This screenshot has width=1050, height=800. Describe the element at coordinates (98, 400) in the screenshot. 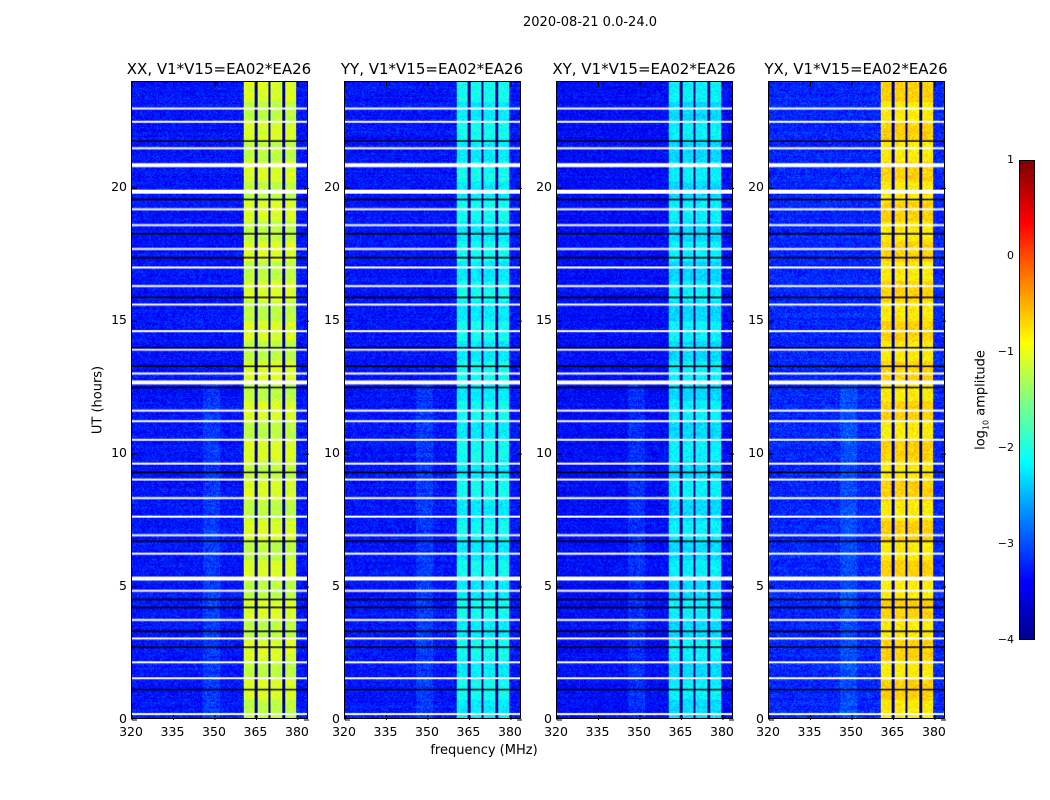

I see `y-axis-label: UT (hours)` at that location.